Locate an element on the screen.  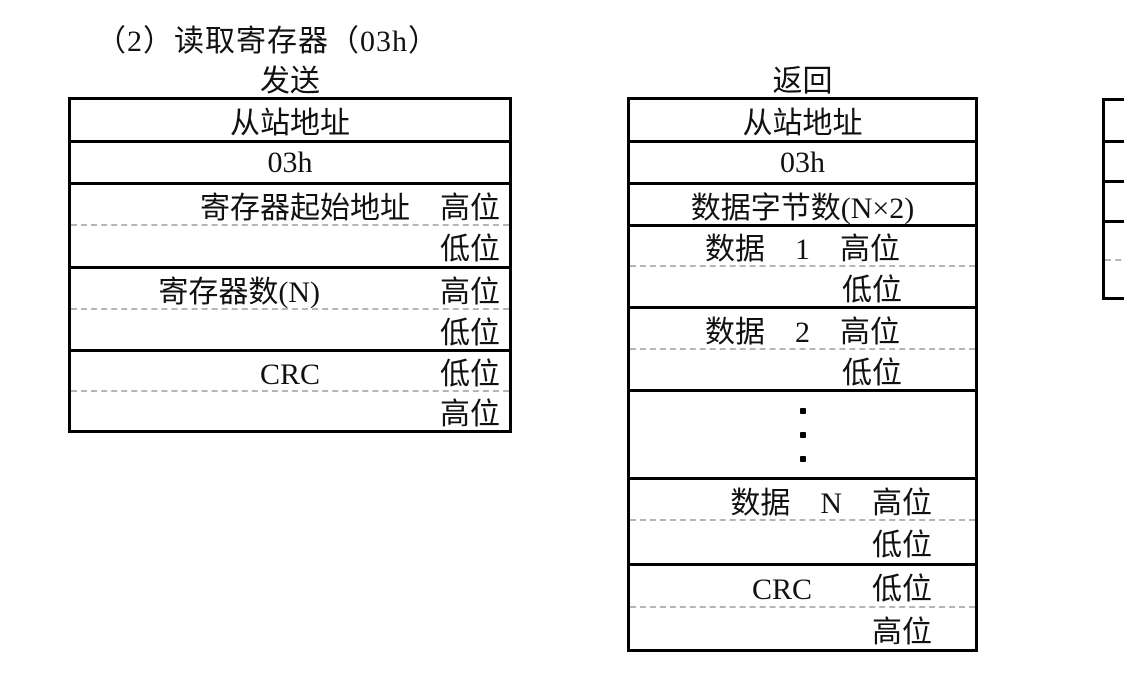
reply-table-header: 返回 is located at coordinates (802, 81).